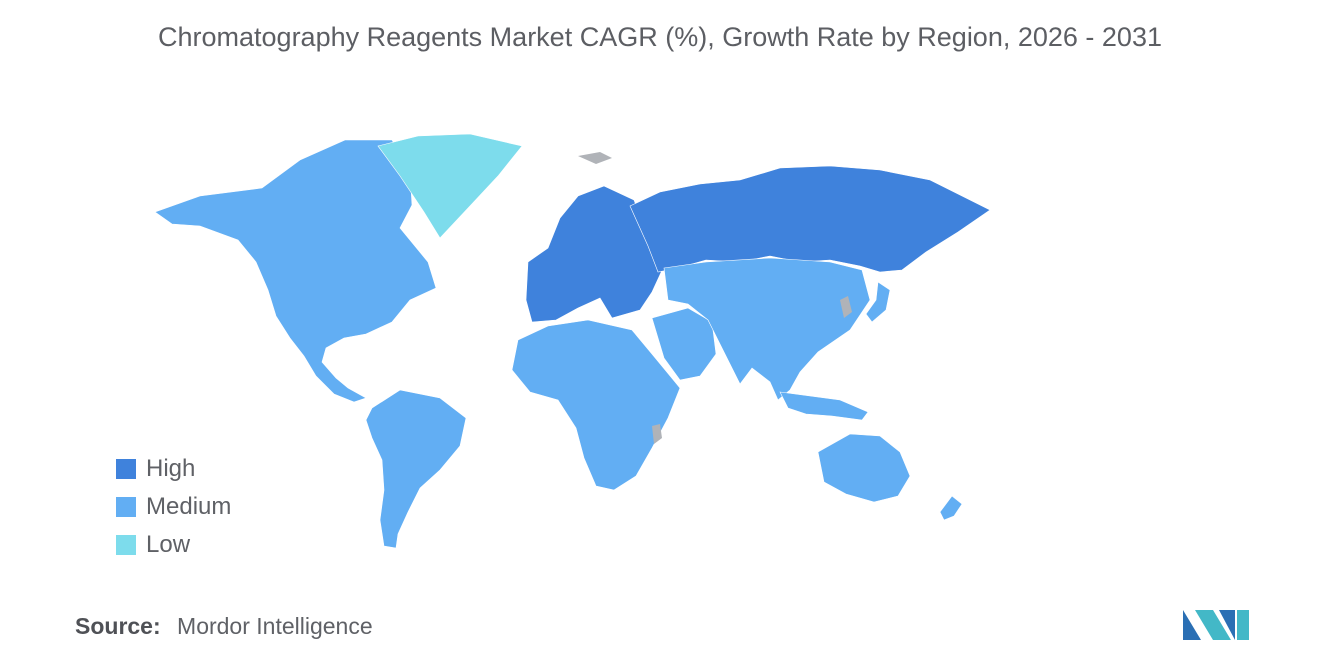 The width and height of the screenshot is (1320, 665). I want to click on region-southeast-asia, so click(824, 406).